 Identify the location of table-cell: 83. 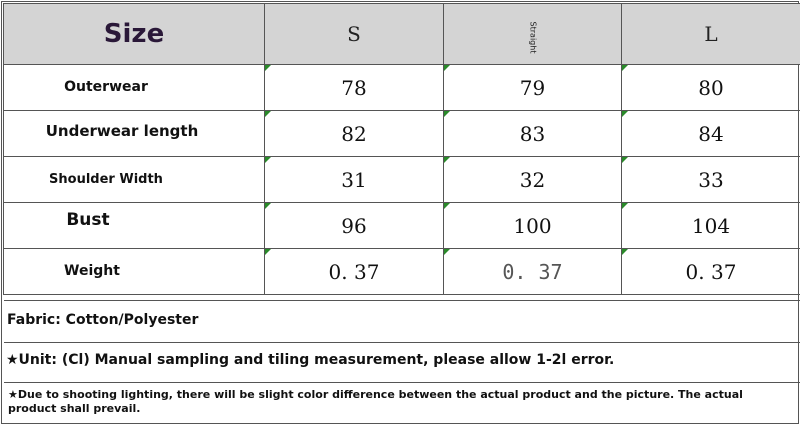
(533, 134).